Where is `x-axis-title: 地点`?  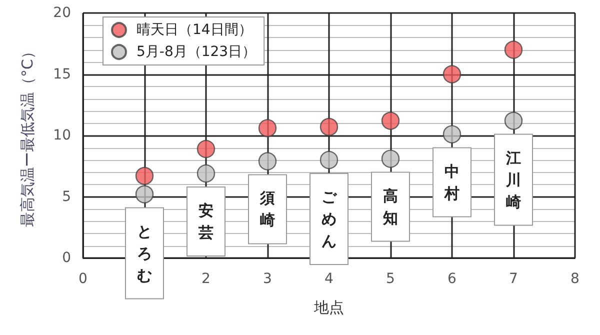 x-axis-title: 地点 is located at coordinates (328, 307).